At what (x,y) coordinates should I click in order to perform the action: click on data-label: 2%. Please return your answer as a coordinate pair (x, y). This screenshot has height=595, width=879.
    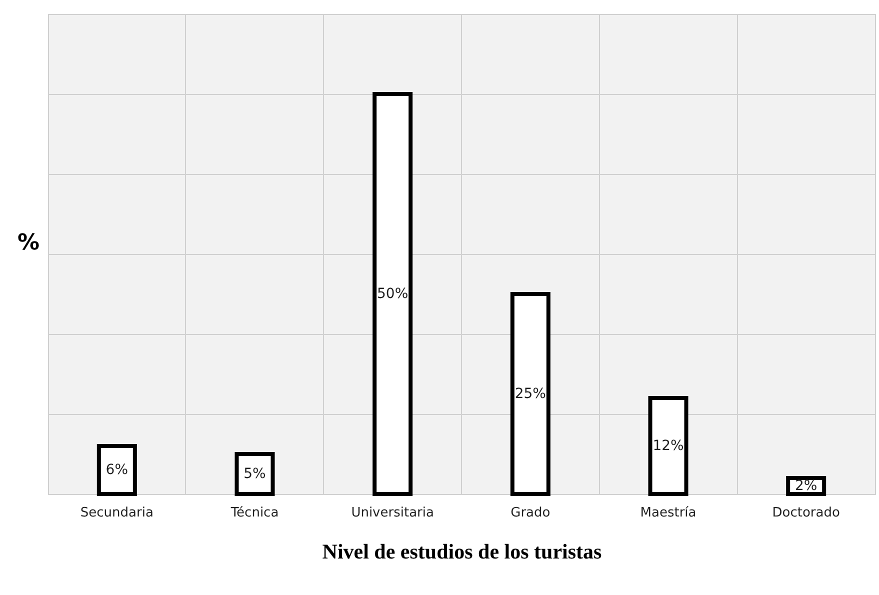
    Looking at the image, I should click on (806, 486).